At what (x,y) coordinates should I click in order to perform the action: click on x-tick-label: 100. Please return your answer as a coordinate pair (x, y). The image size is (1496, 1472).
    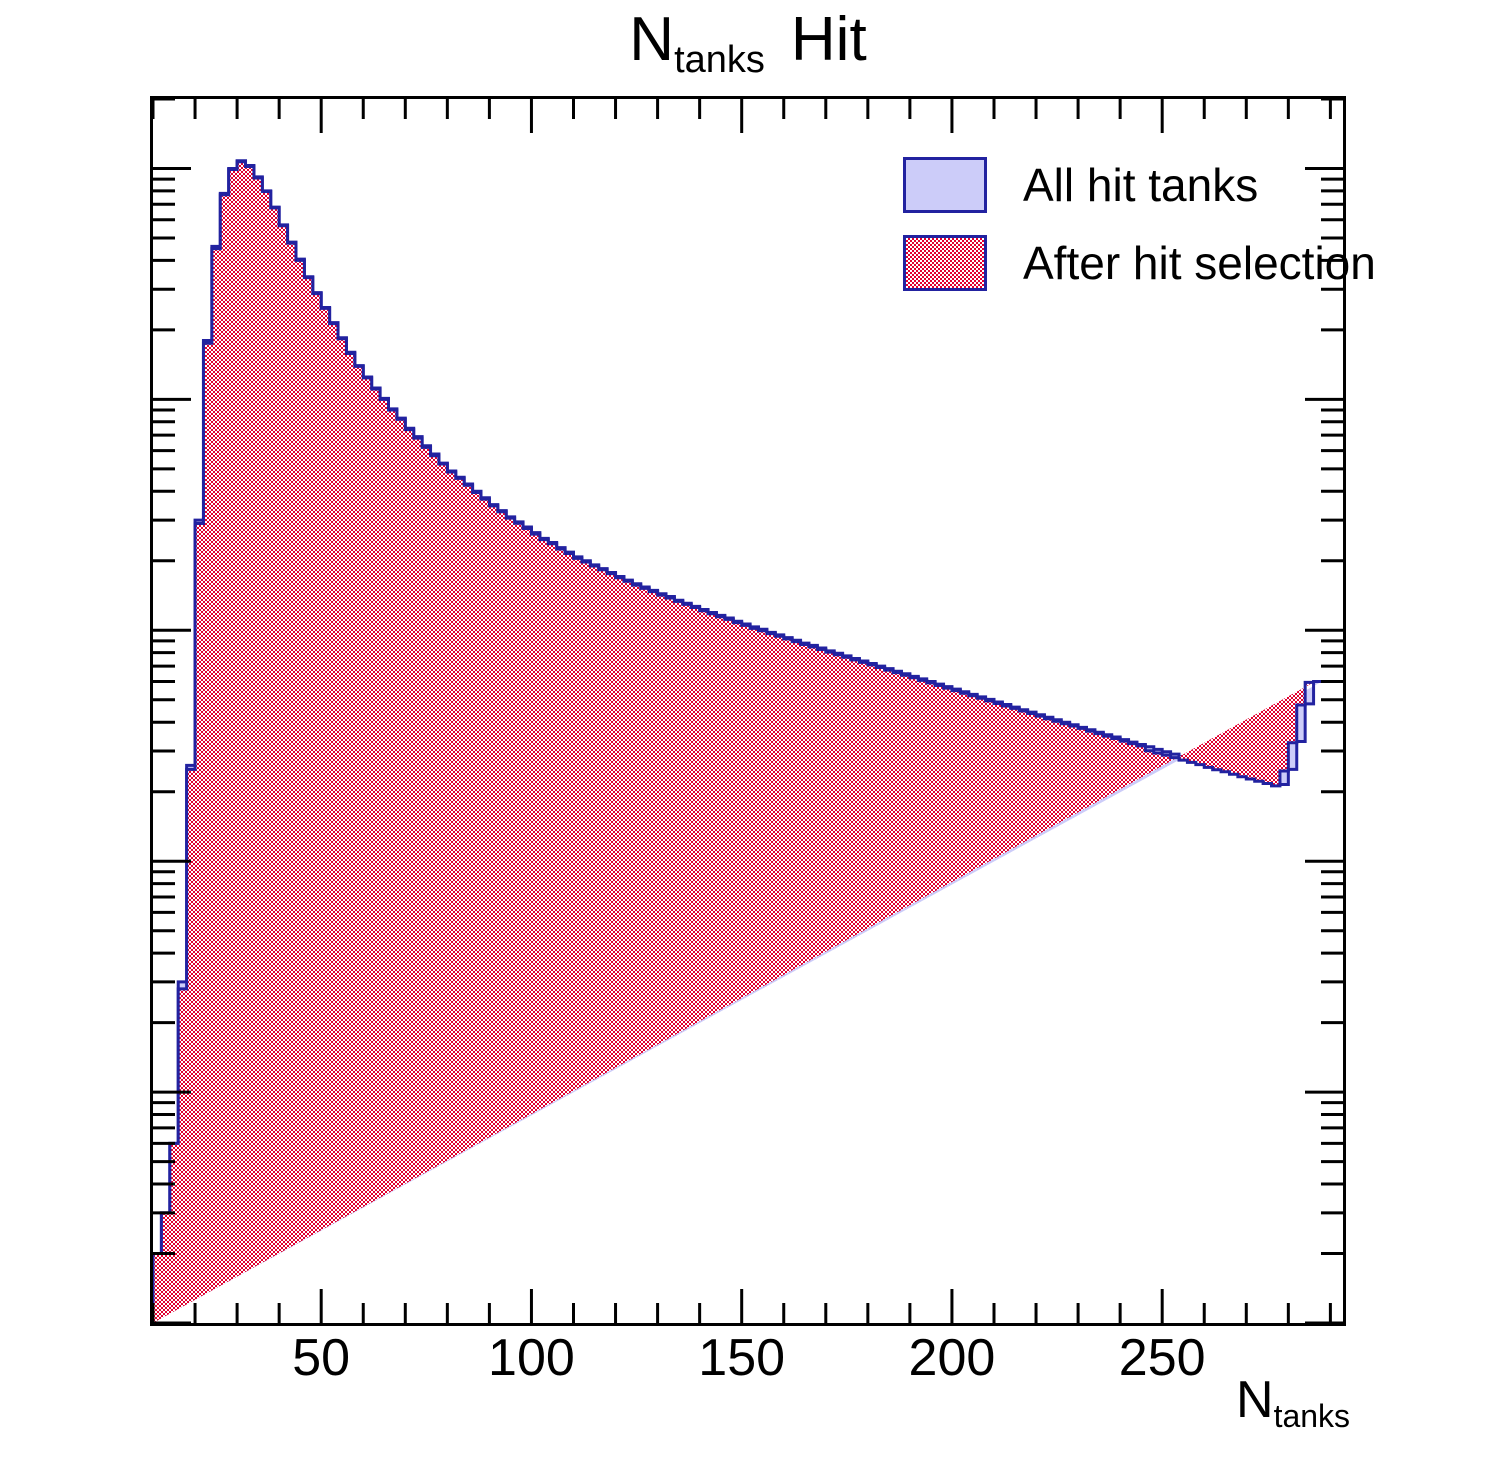
    Looking at the image, I should click on (531, 1358).